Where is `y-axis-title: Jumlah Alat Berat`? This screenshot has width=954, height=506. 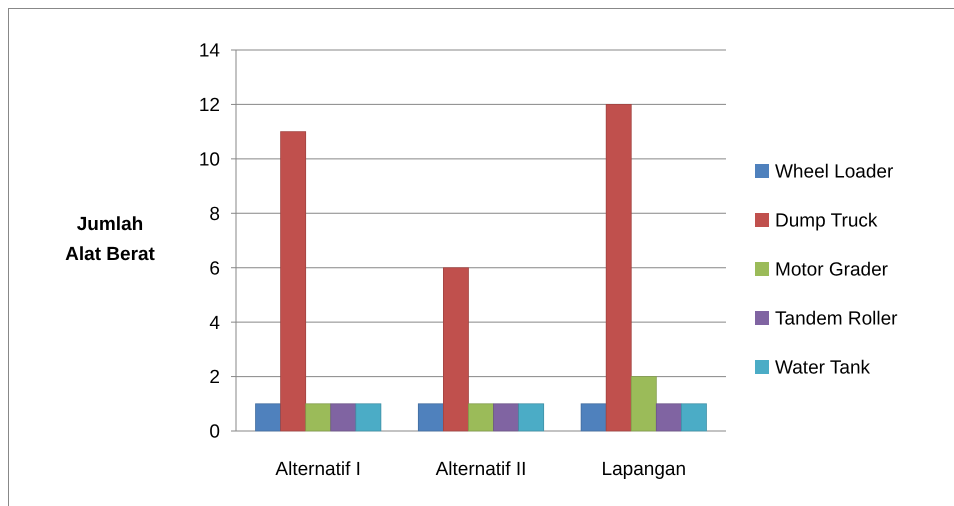 y-axis-title: Jumlah Alat Berat is located at coordinates (110, 239).